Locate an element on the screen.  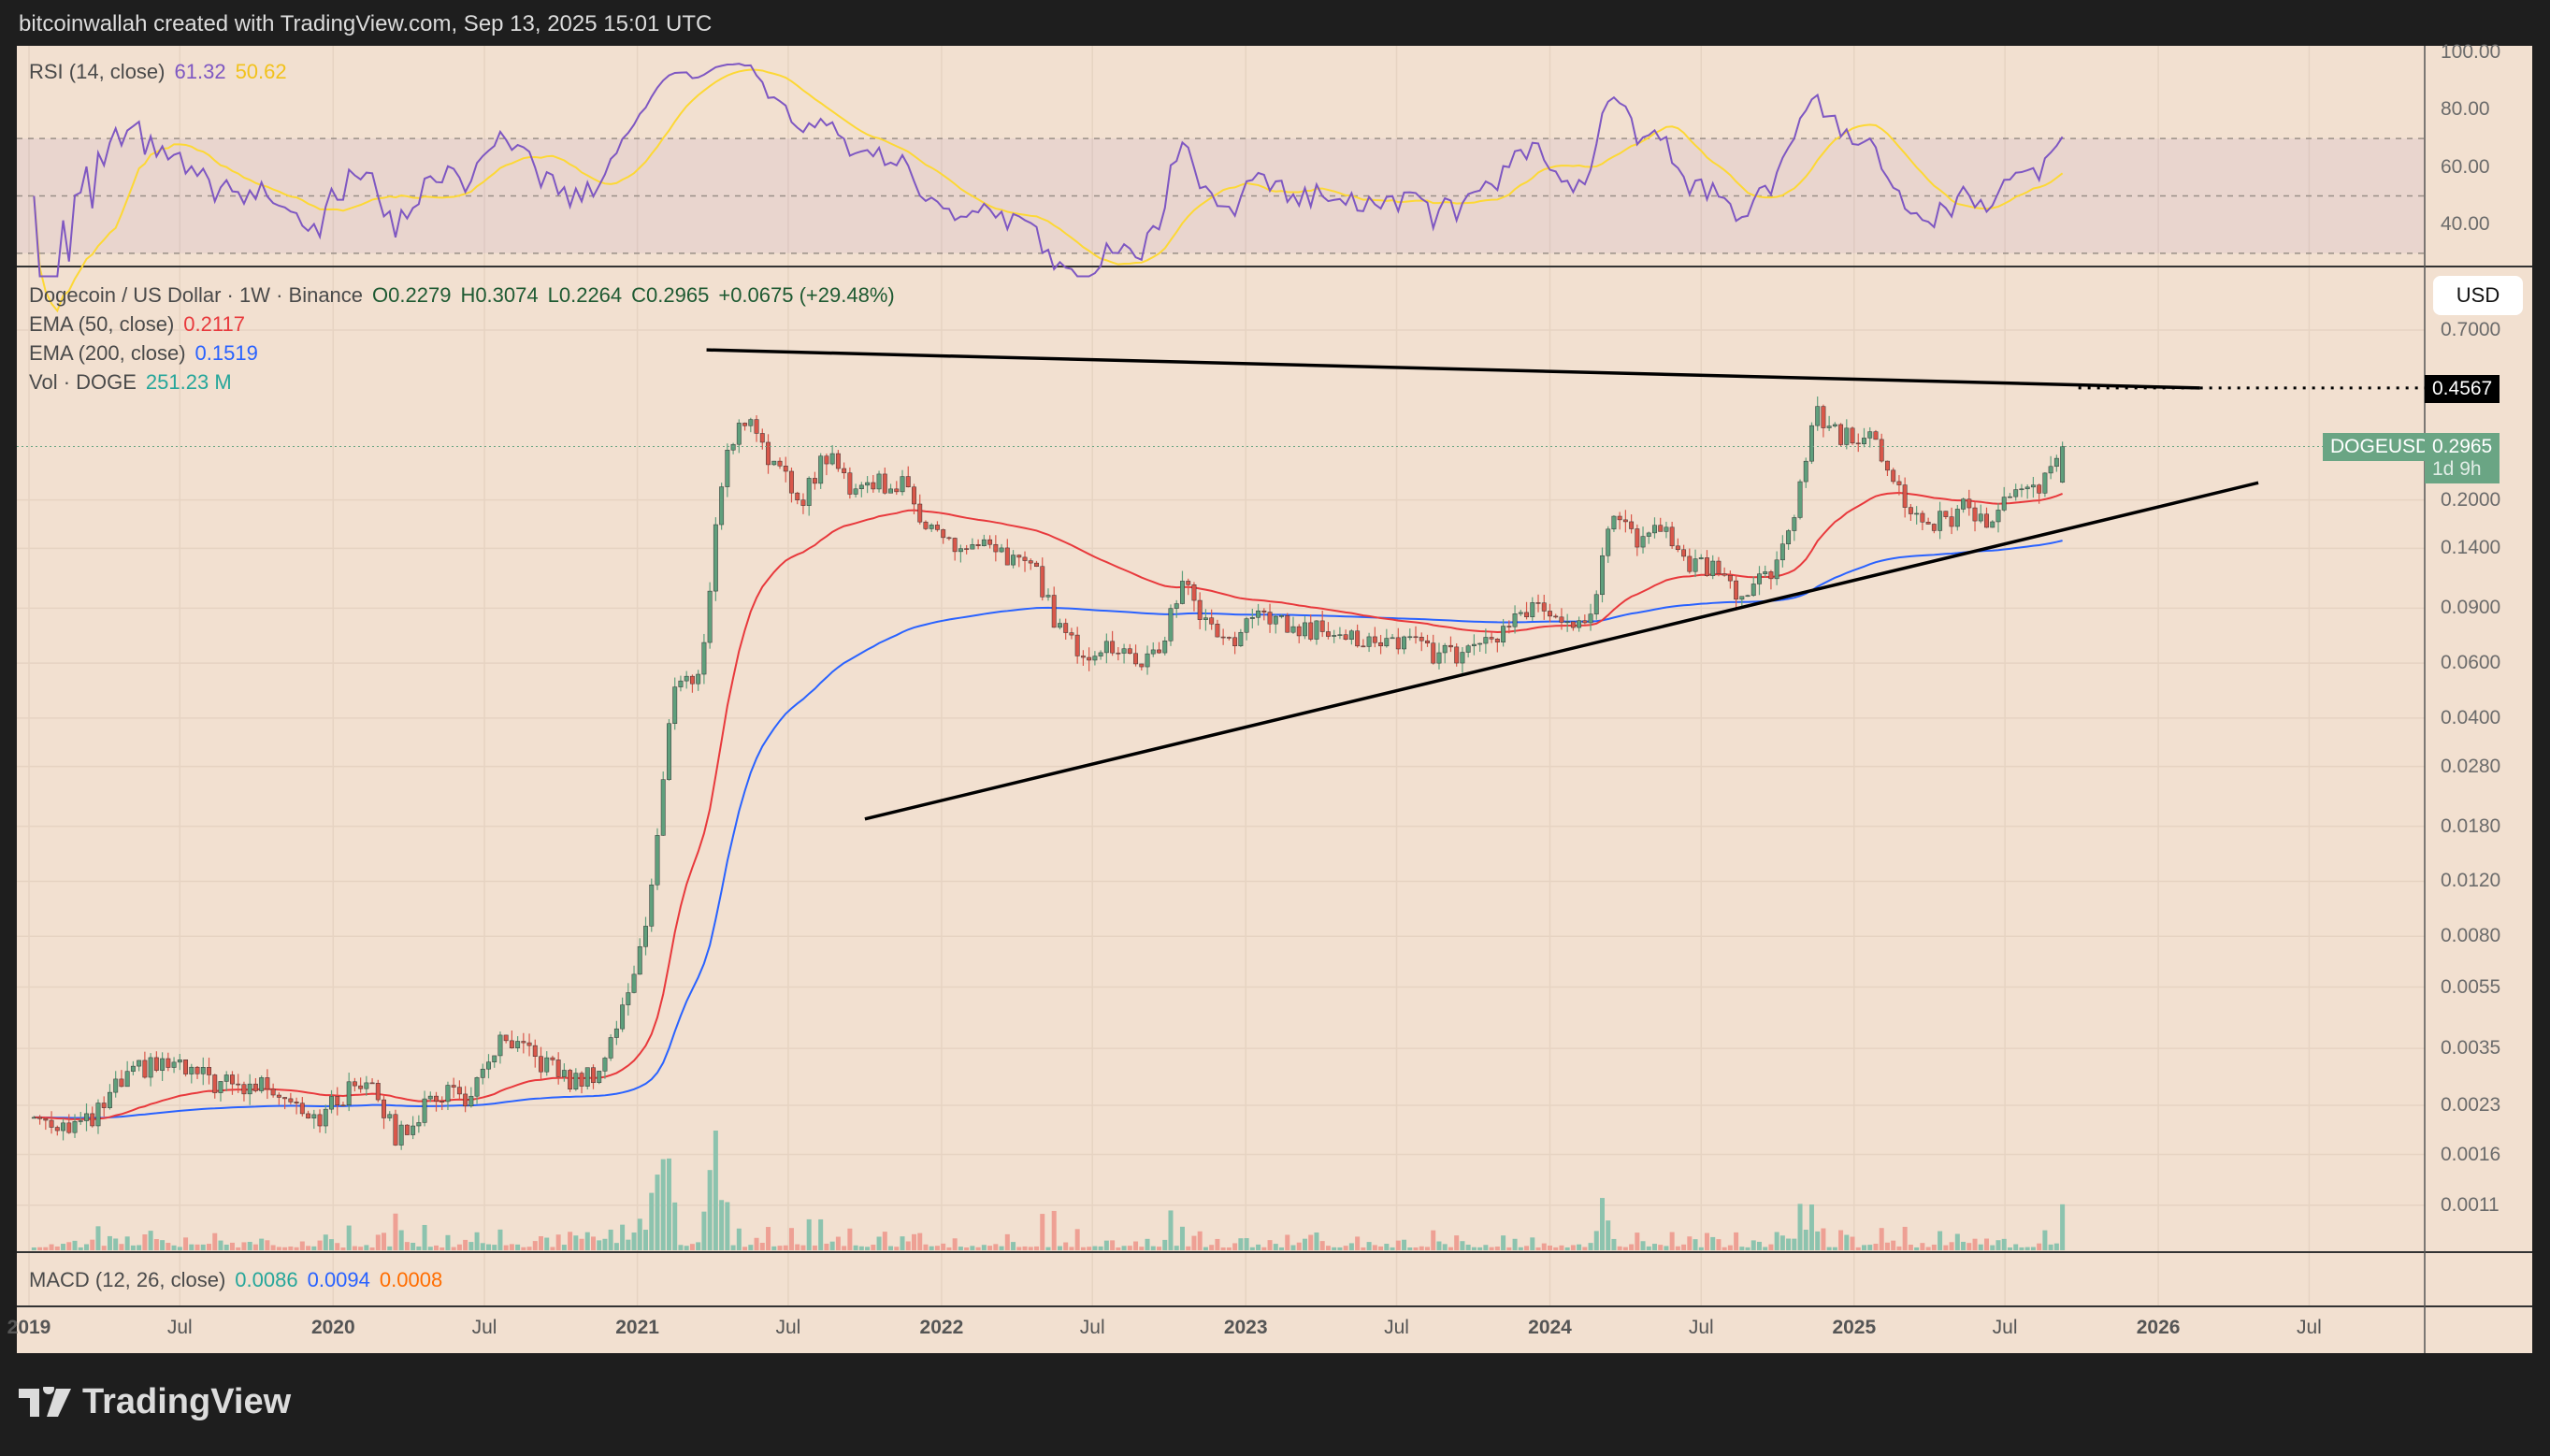
tradingview-logo: TradingView is located at coordinates (155, 1402).